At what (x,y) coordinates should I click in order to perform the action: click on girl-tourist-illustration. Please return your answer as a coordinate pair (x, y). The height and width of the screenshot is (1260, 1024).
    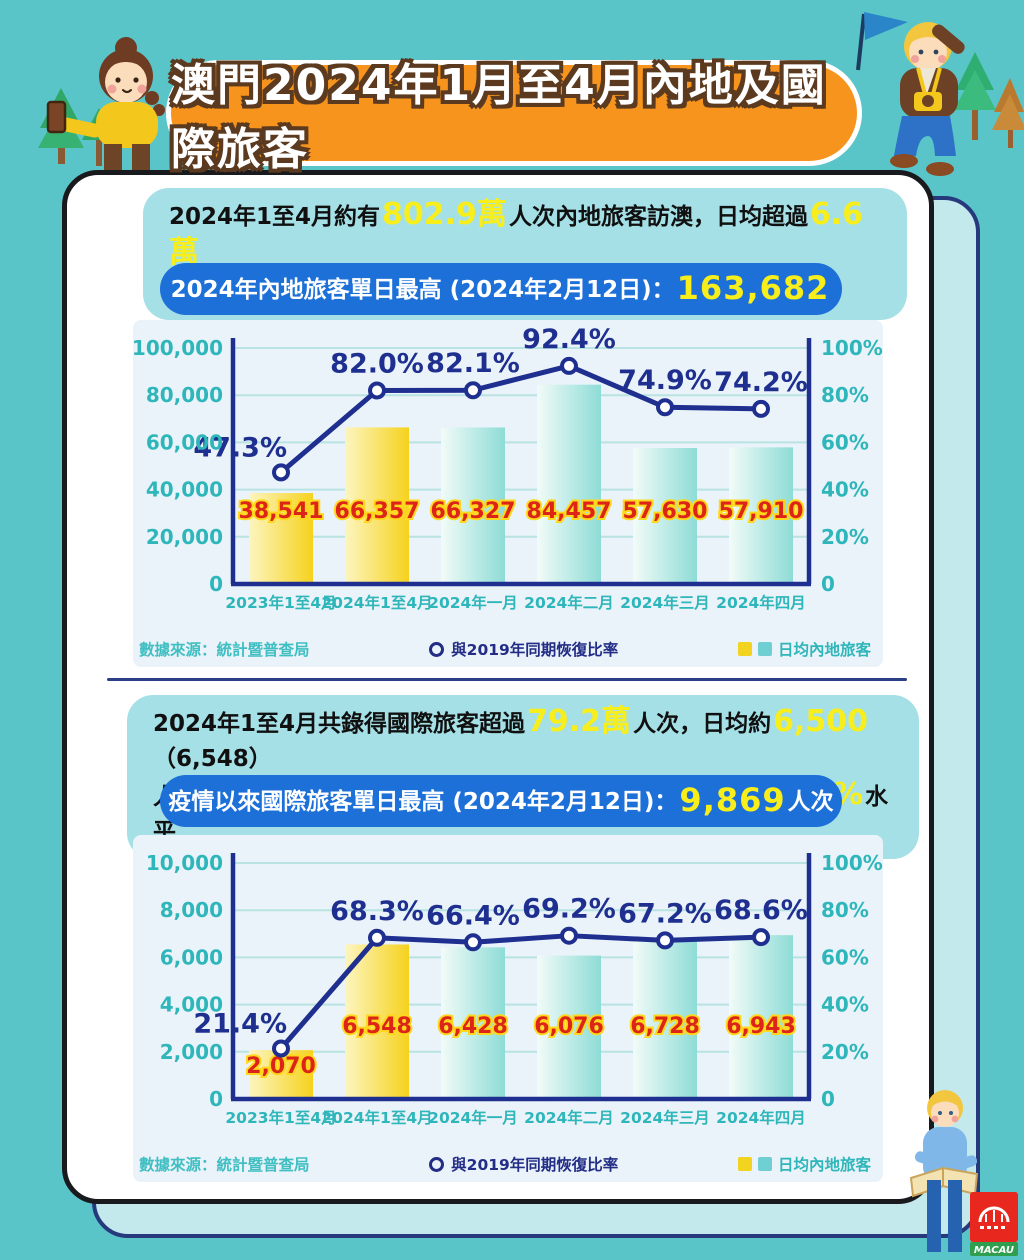
    Looking at the image, I should click on (101, 105).